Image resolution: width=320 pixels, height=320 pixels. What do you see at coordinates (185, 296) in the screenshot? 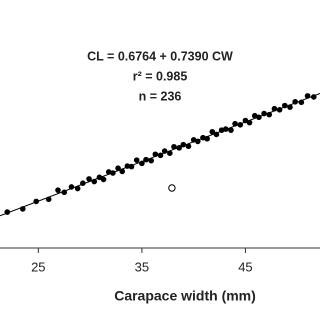
I see `x-axis-label: Carapace width (mm)` at bounding box center [185, 296].